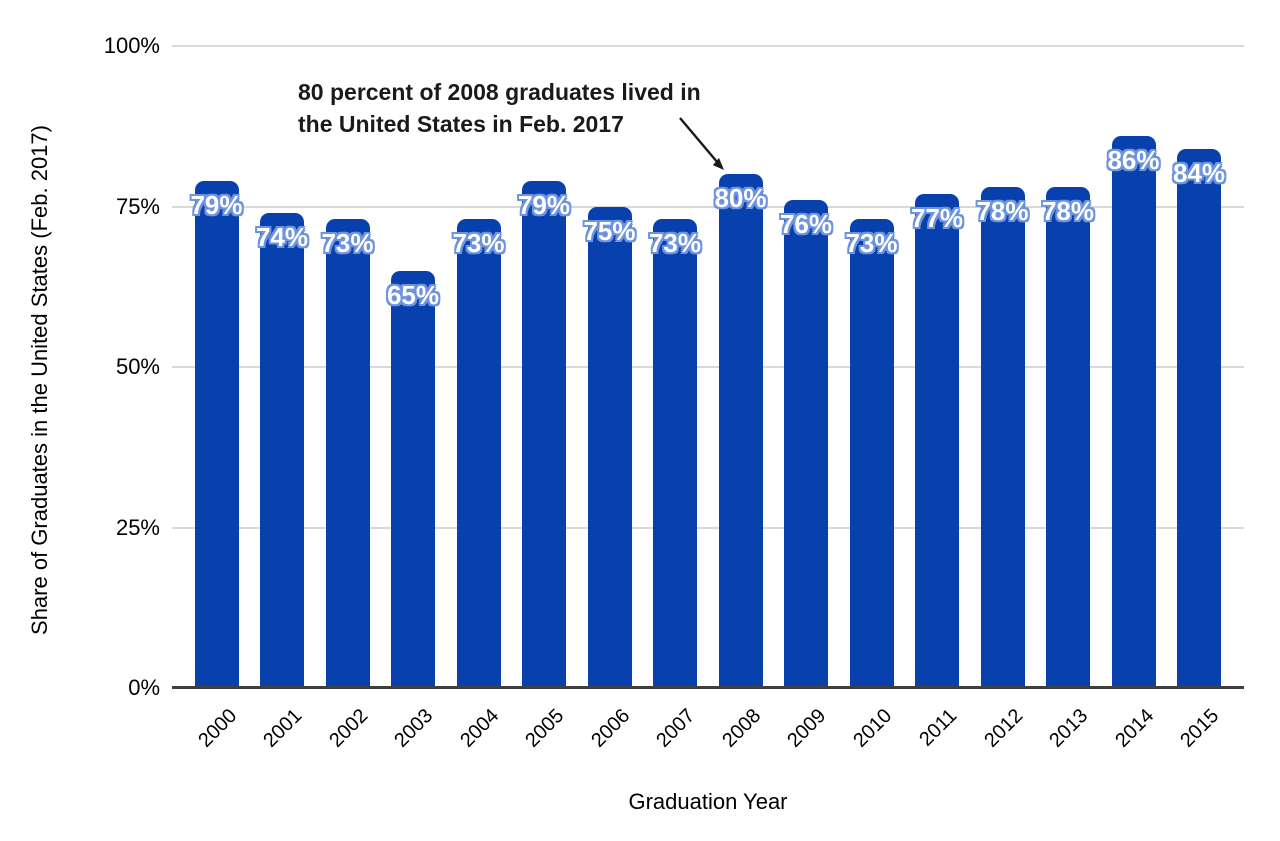 The width and height of the screenshot is (1280, 841). I want to click on annotation-arrow-icon, so click(701, 143).